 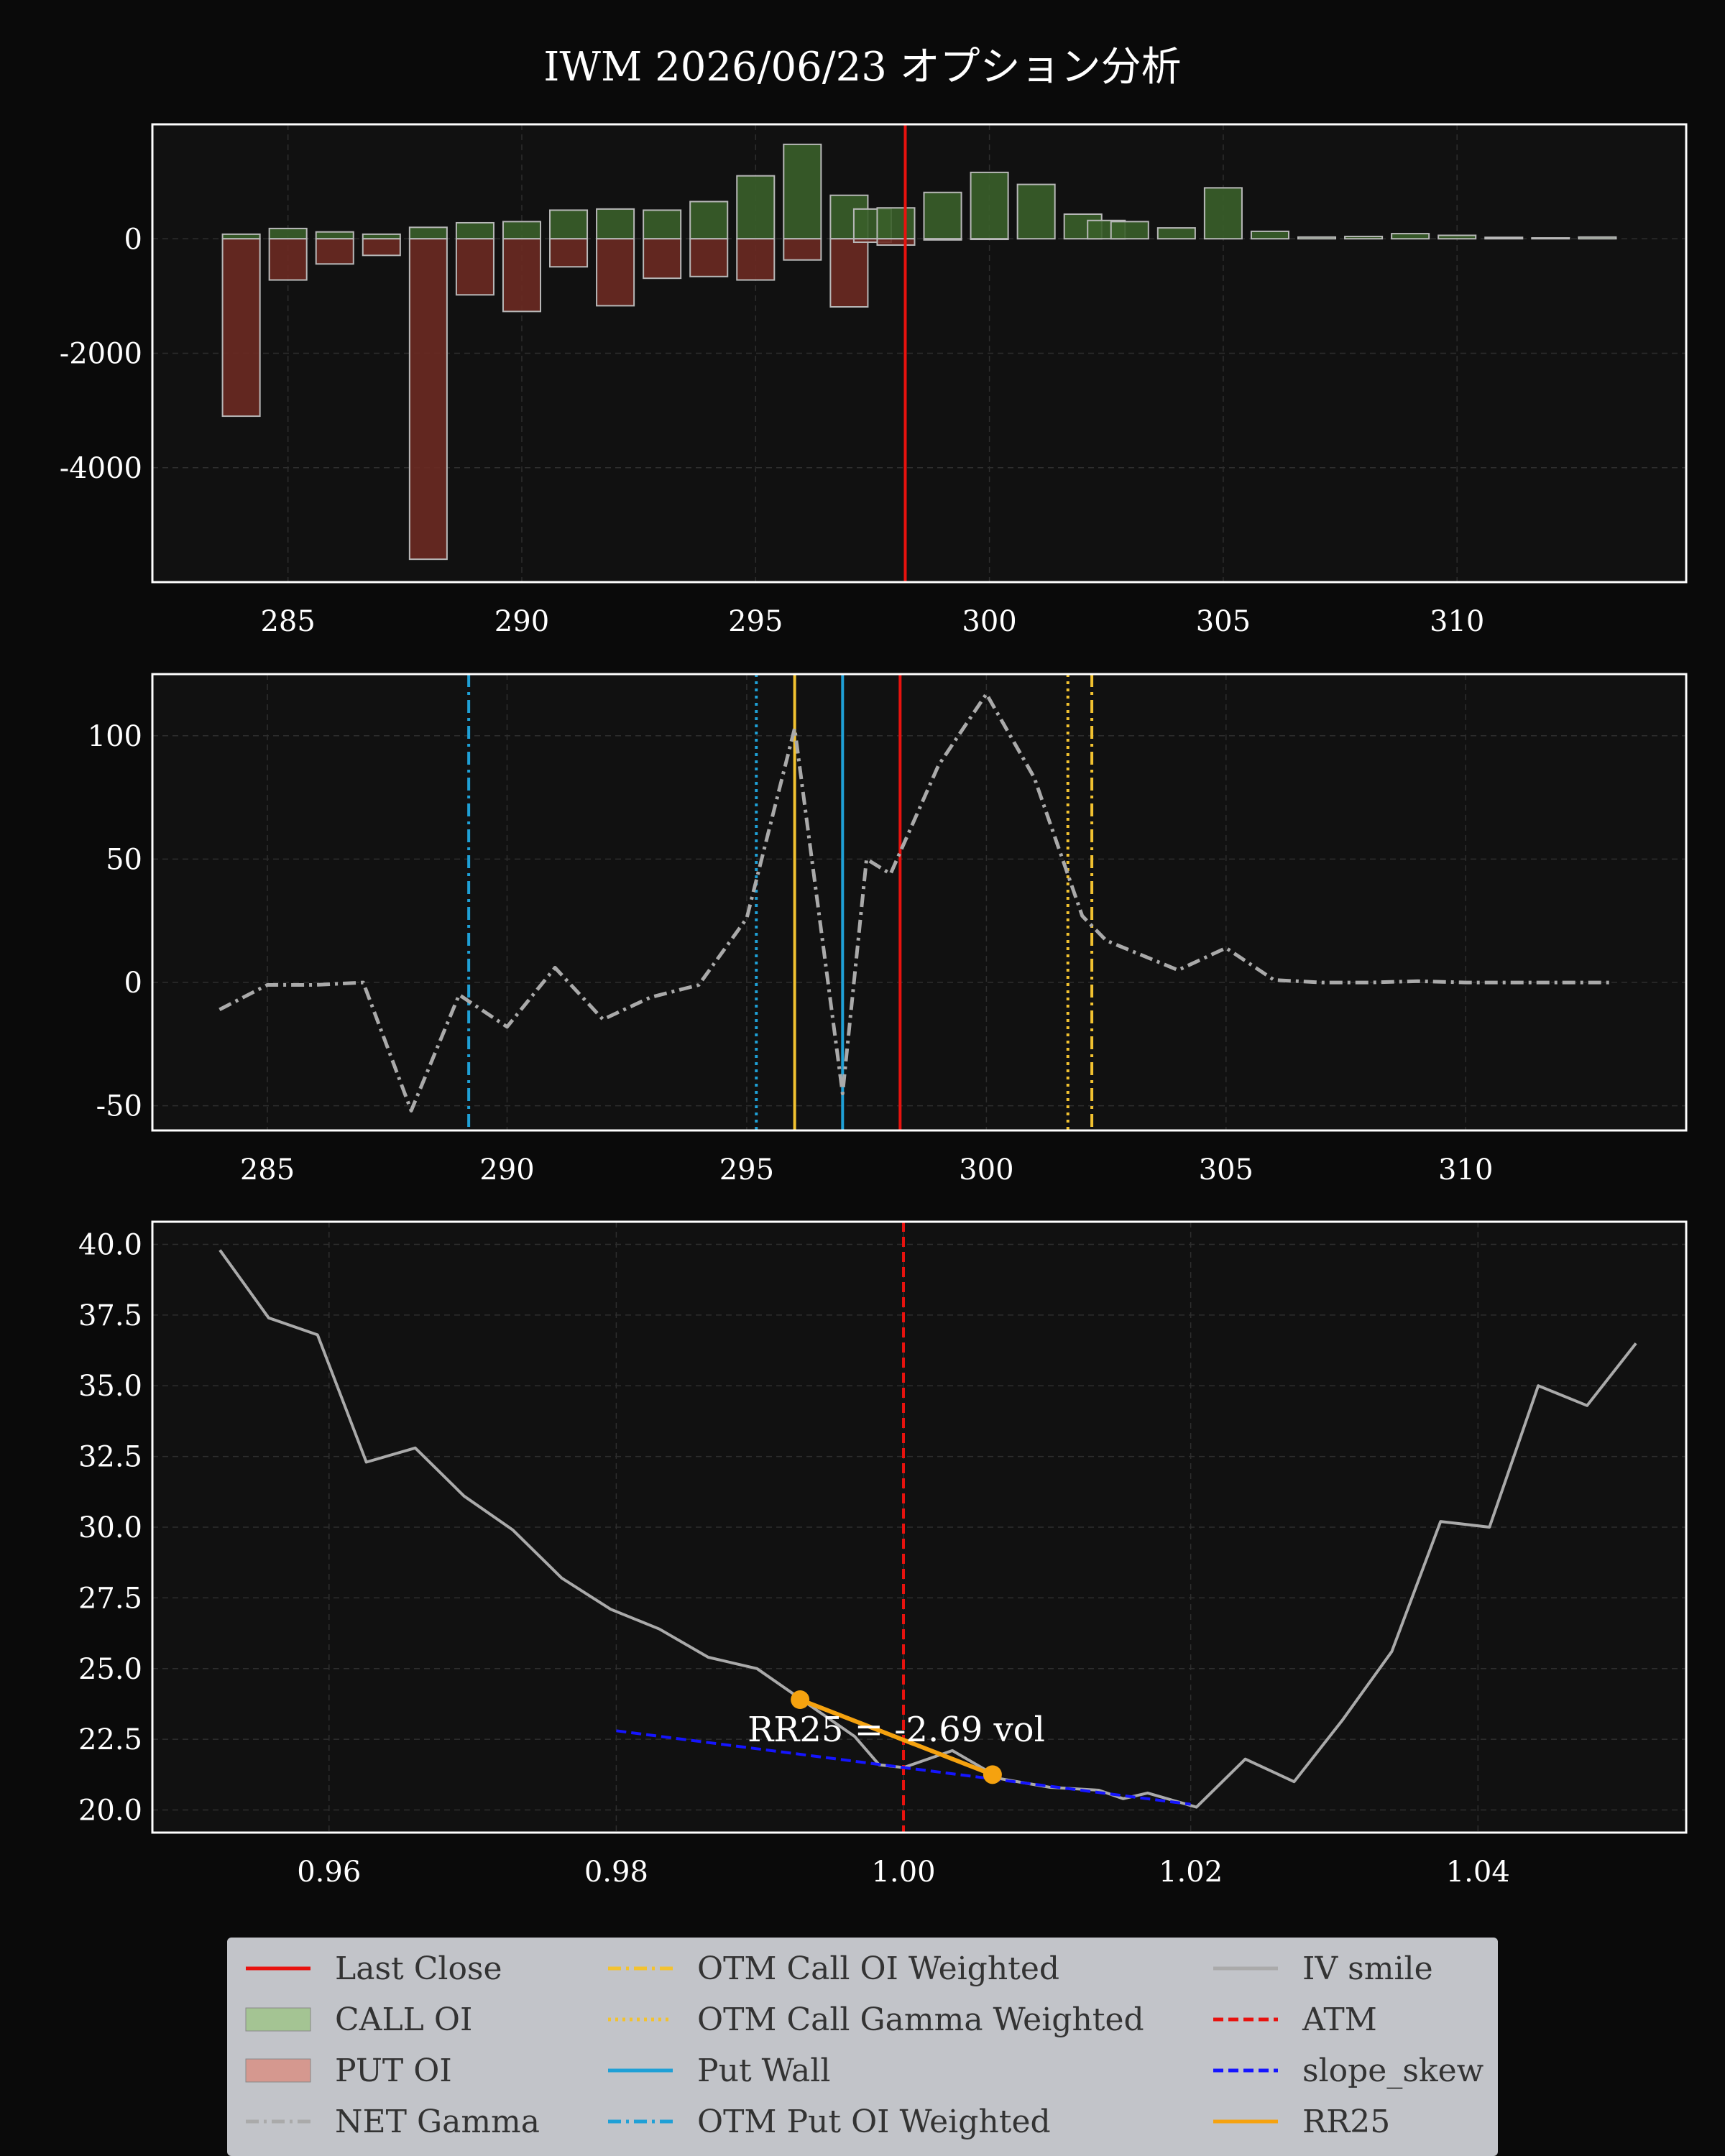 I want to click on legend-label: Last Close, so click(x=418, y=1969).